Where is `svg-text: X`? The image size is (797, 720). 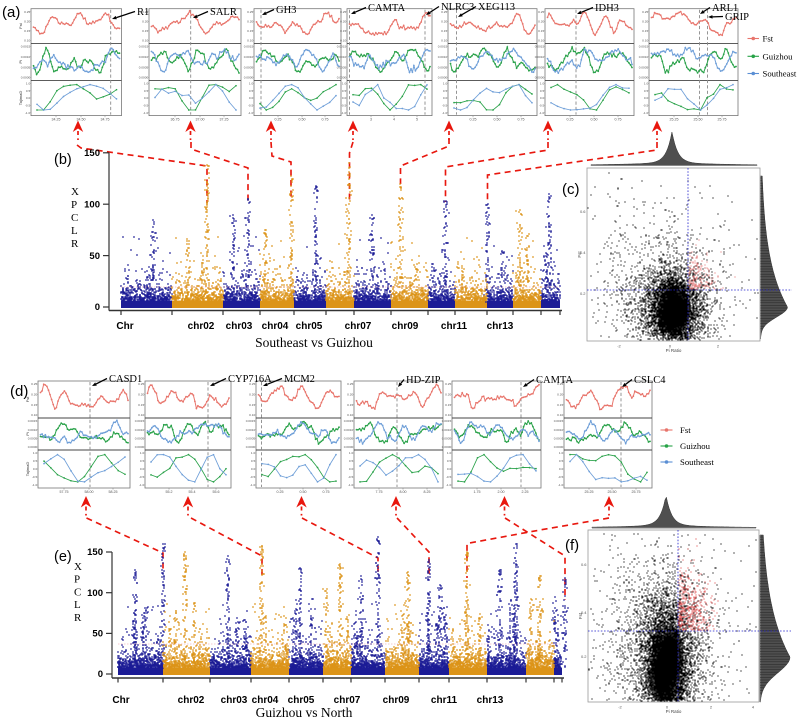
svg-text: X is located at coordinates (75, 192).